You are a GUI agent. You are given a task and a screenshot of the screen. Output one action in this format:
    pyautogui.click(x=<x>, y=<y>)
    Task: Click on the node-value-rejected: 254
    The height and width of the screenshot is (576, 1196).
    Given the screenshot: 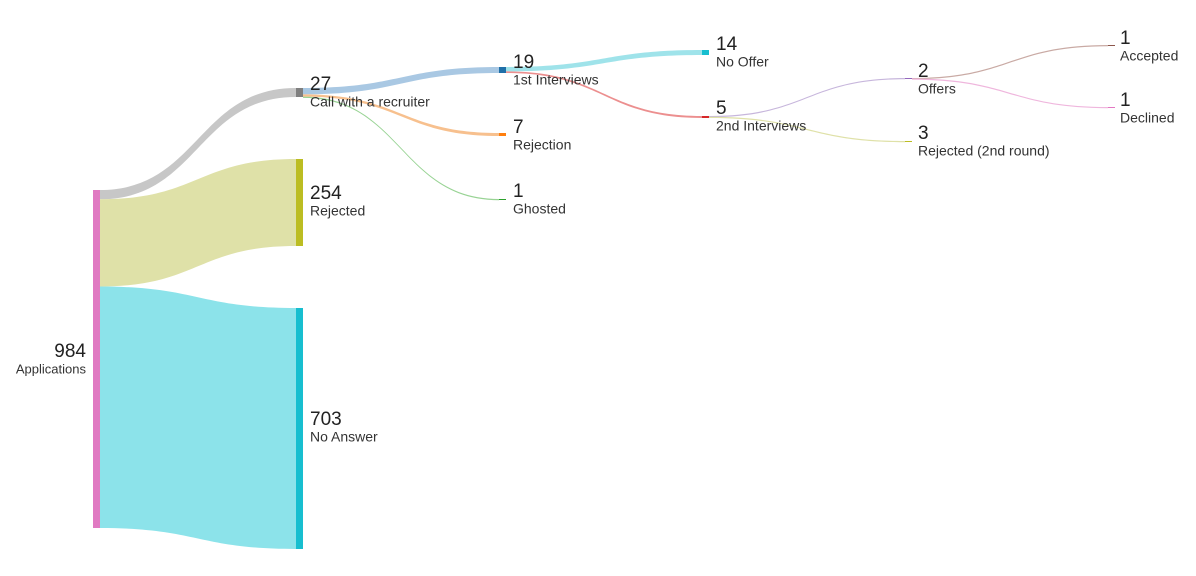 What is the action you would take?
    pyautogui.click(x=326, y=193)
    